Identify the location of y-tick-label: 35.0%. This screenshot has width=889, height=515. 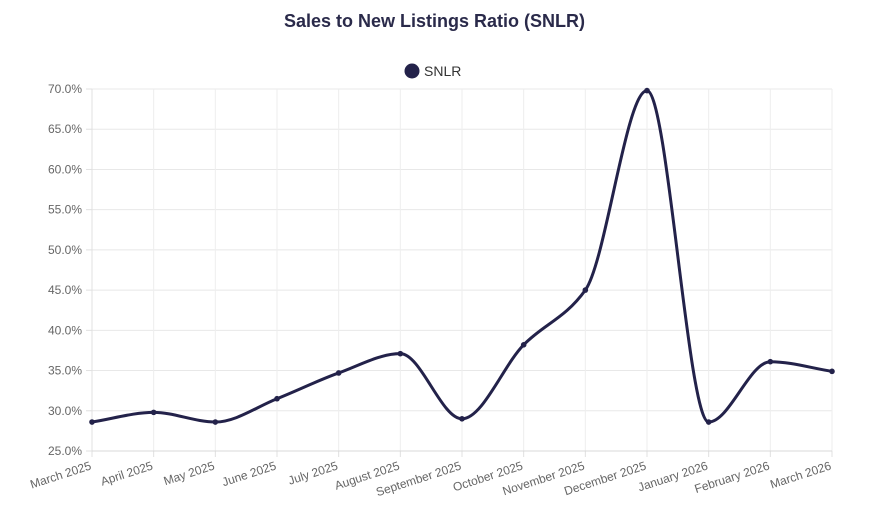
(65, 371).